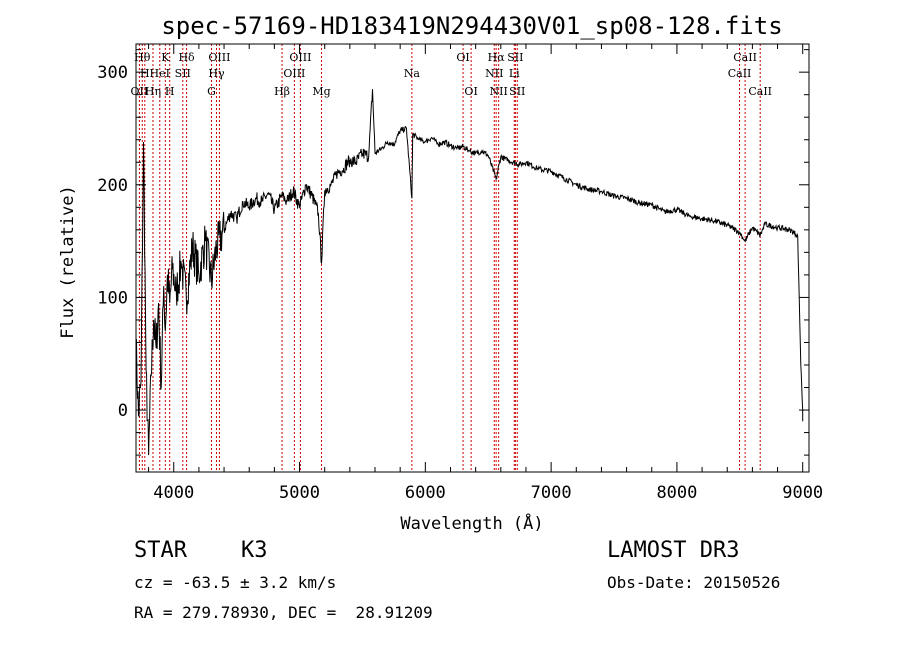 The height and width of the screenshot is (649, 900). I want to click on y-tick-label: 200, so click(112, 186).